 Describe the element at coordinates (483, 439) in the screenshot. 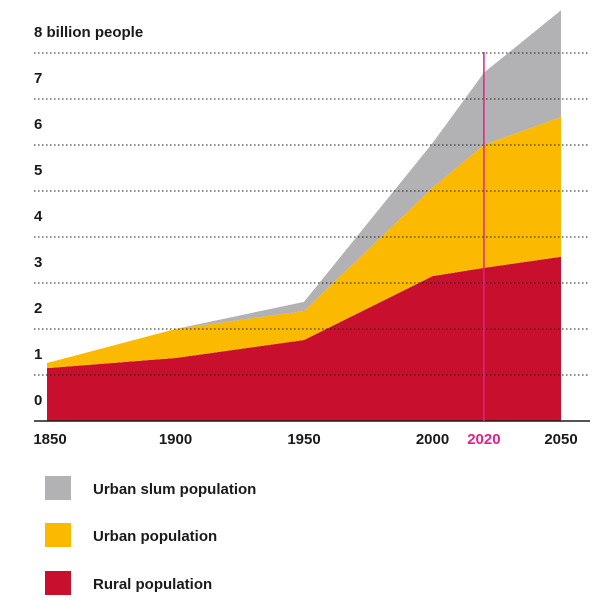

I see `x-tick-label: 2020` at that location.